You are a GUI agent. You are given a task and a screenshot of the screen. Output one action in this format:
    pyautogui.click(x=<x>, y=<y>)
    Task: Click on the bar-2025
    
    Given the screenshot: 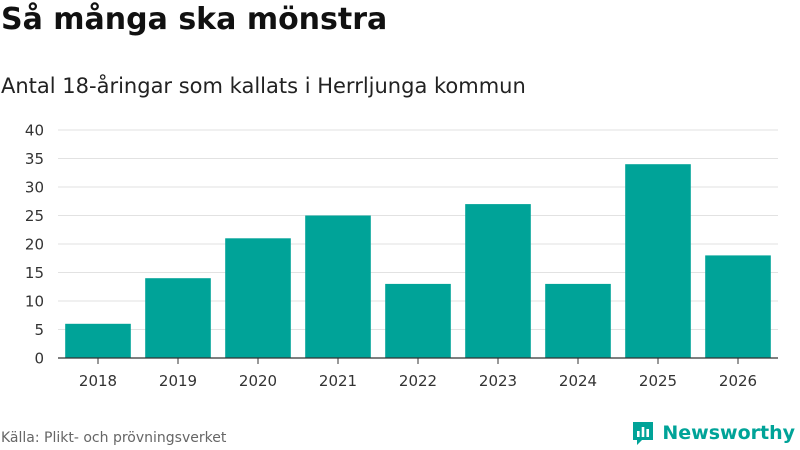 What is the action you would take?
    pyautogui.click(x=658, y=261)
    